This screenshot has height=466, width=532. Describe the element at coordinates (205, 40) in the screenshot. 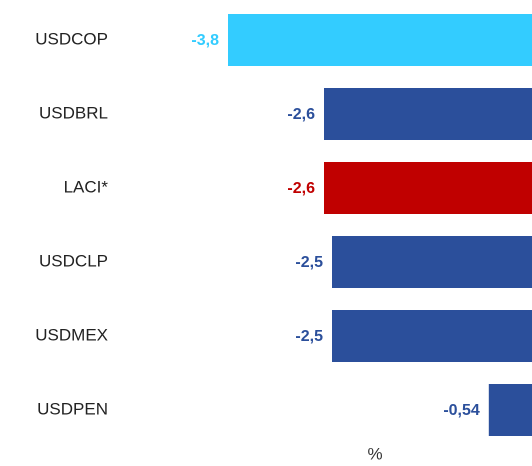

I see `value-label: -3,8` at that location.